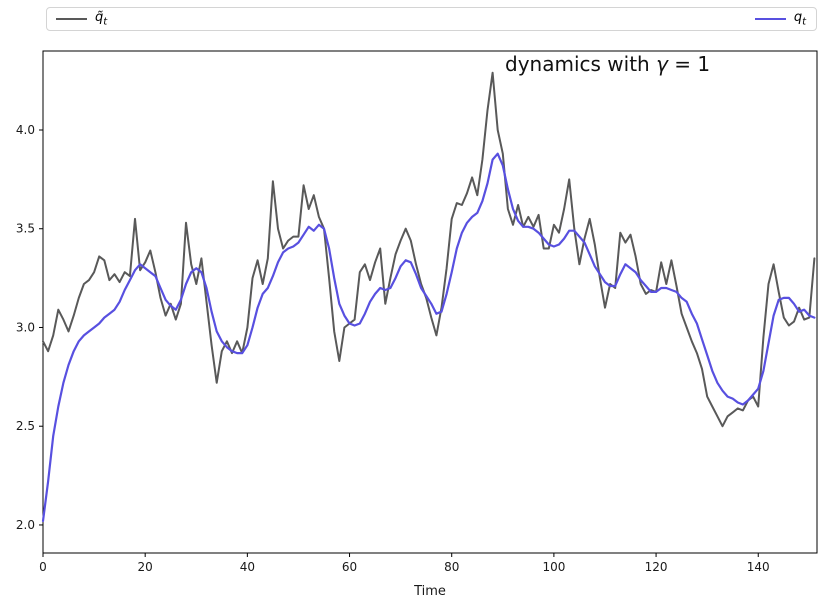  I want to click on x-tick-label: 120, so click(656, 567).